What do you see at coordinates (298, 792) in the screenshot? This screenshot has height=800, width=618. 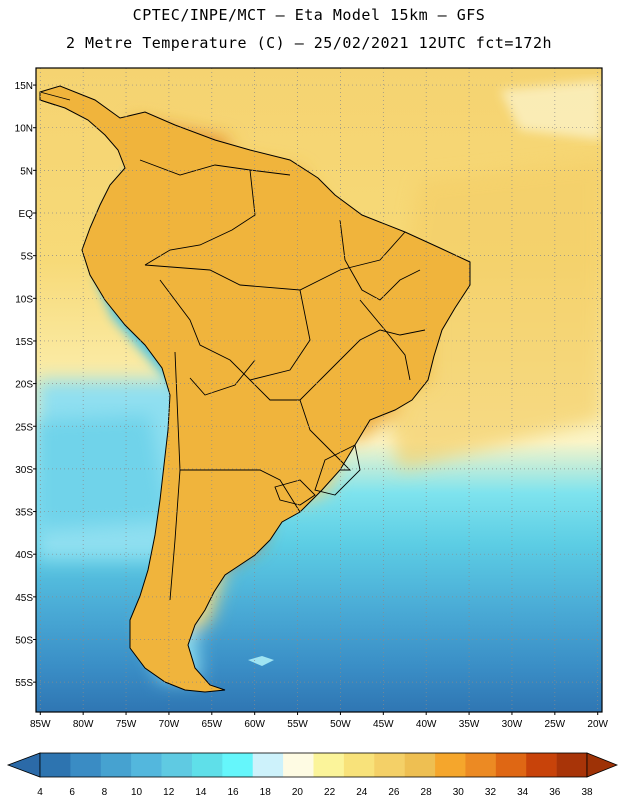 I see `colorbar-label: 20` at bounding box center [298, 792].